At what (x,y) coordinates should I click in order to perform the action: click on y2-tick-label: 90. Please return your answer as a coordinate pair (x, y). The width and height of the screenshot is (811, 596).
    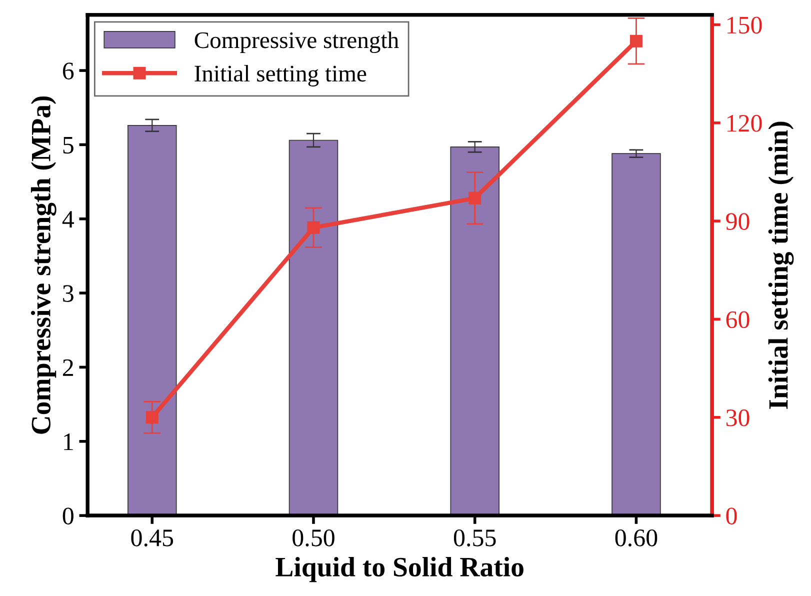
    Looking at the image, I should click on (738, 221).